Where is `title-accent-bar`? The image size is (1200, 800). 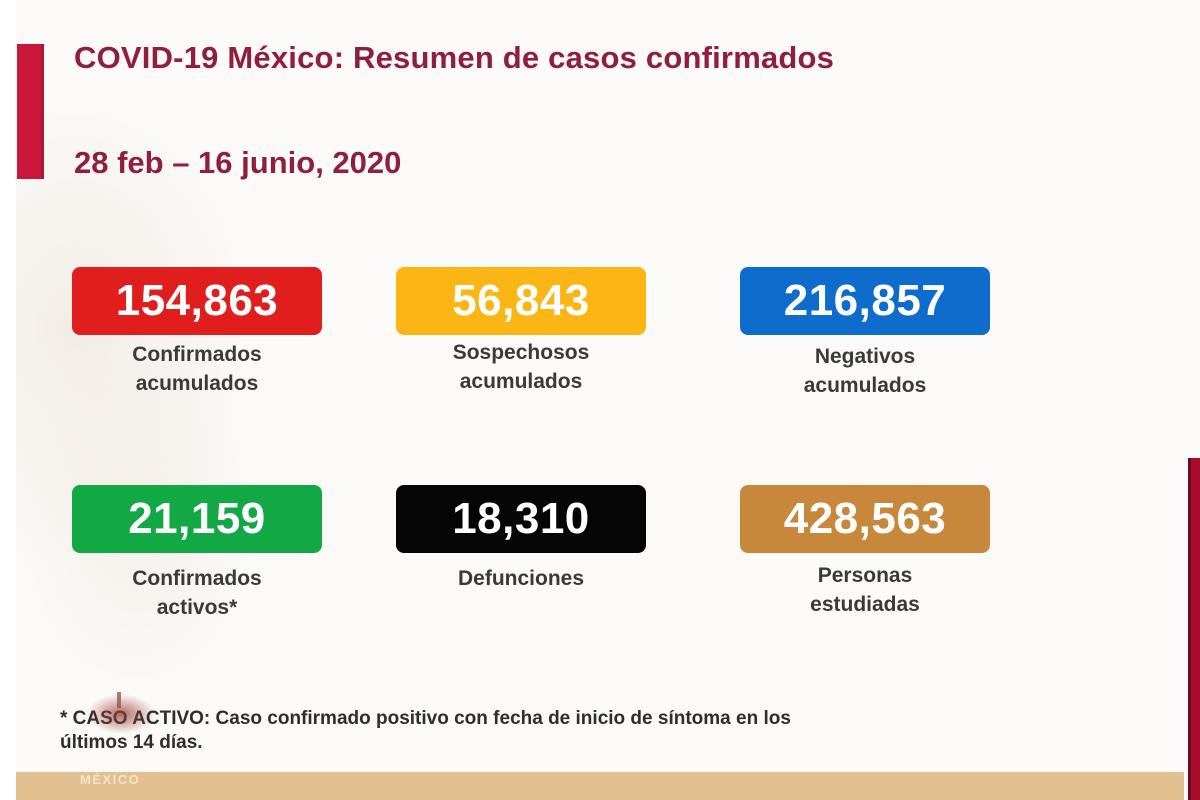
title-accent-bar is located at coordinates (30, 111).